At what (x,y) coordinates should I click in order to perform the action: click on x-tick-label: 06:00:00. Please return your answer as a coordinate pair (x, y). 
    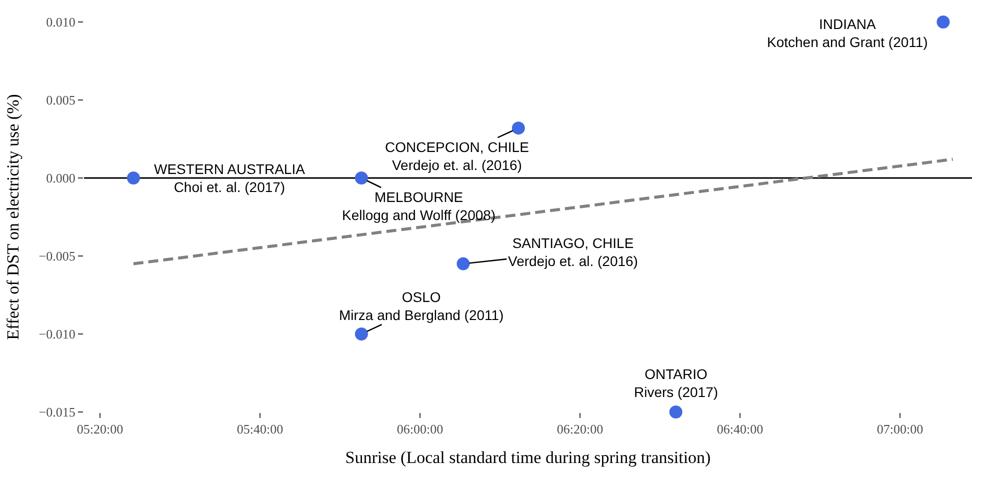
    Looking at the image, I should click on (420, 429).